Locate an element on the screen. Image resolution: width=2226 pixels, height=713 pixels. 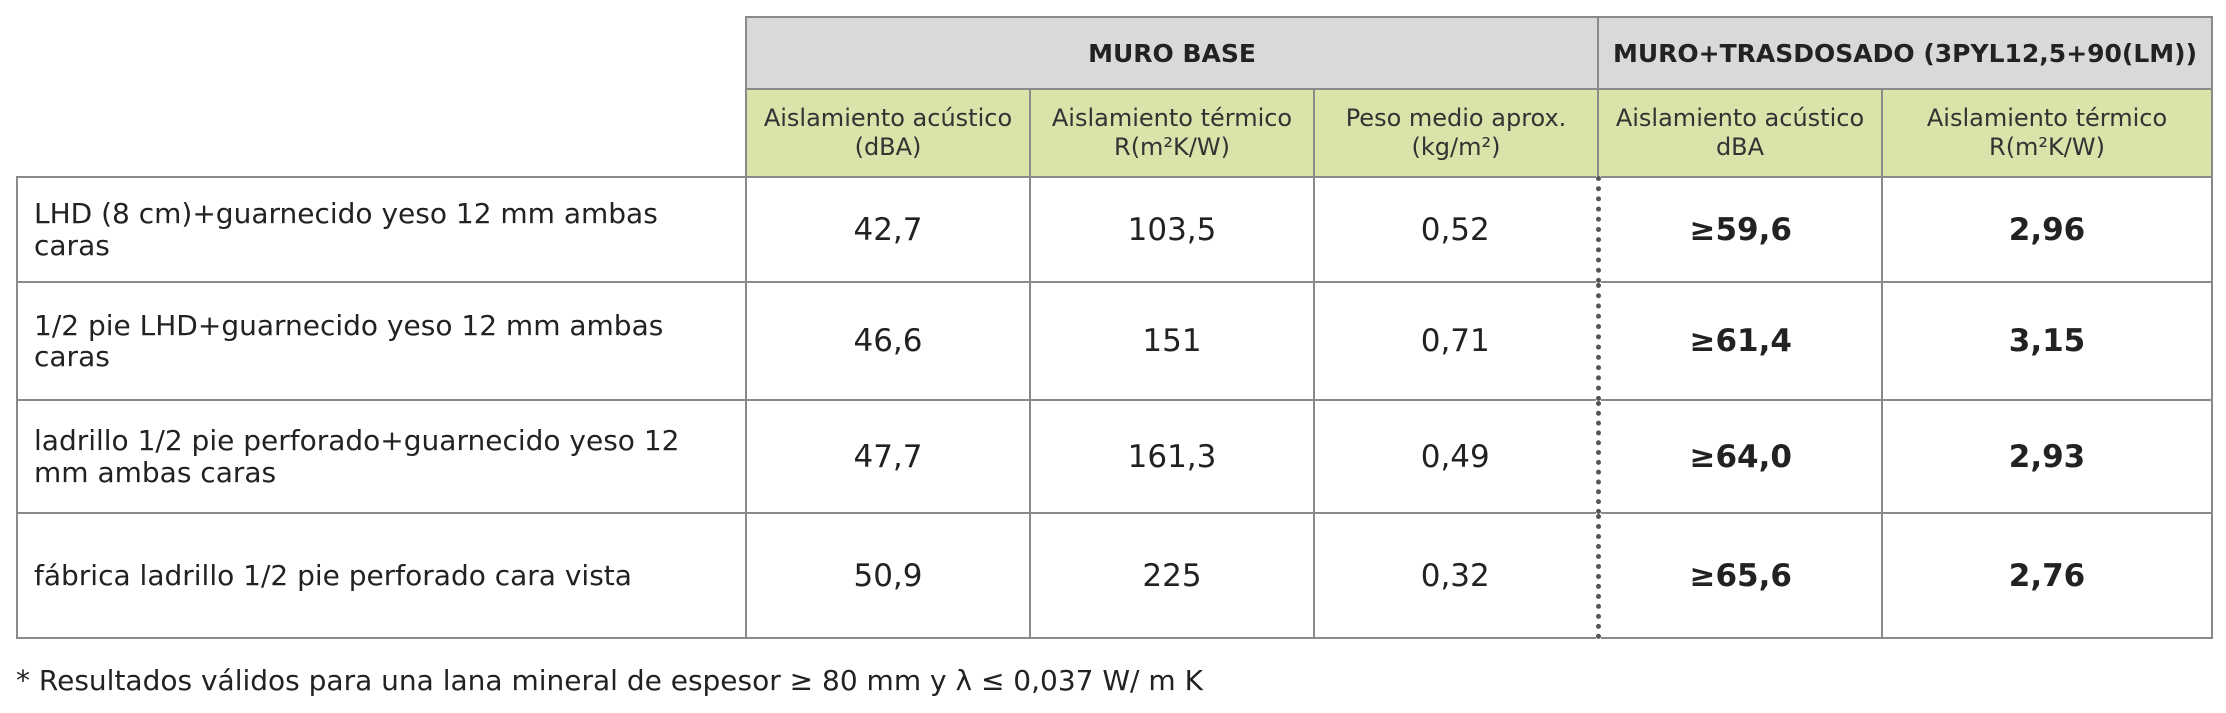
value-cell: 2,93 is located at coordinates (2047, 456).